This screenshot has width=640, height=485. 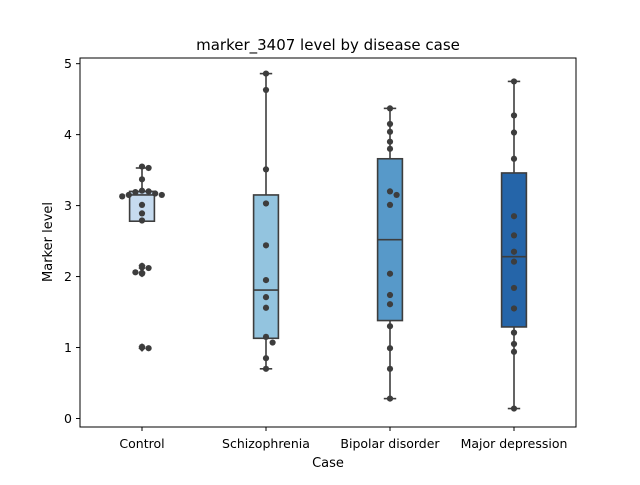 I want to click on x-tick-label: Major depression, so click(x=514, y=443).